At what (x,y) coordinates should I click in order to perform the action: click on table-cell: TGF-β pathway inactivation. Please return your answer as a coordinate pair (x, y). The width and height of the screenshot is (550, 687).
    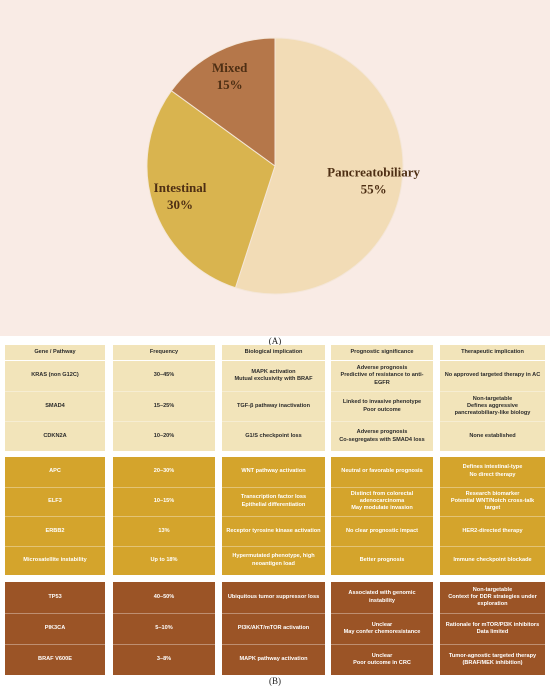
    Looking at the image, I should click on (273, 406).